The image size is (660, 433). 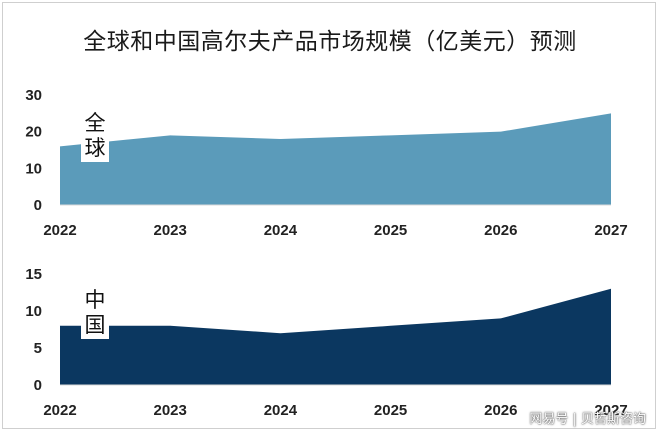 What do you see at coordinates (95, 300) in the screenshot?
I see `china-series-label: 中` at bounding box center [95, 300].